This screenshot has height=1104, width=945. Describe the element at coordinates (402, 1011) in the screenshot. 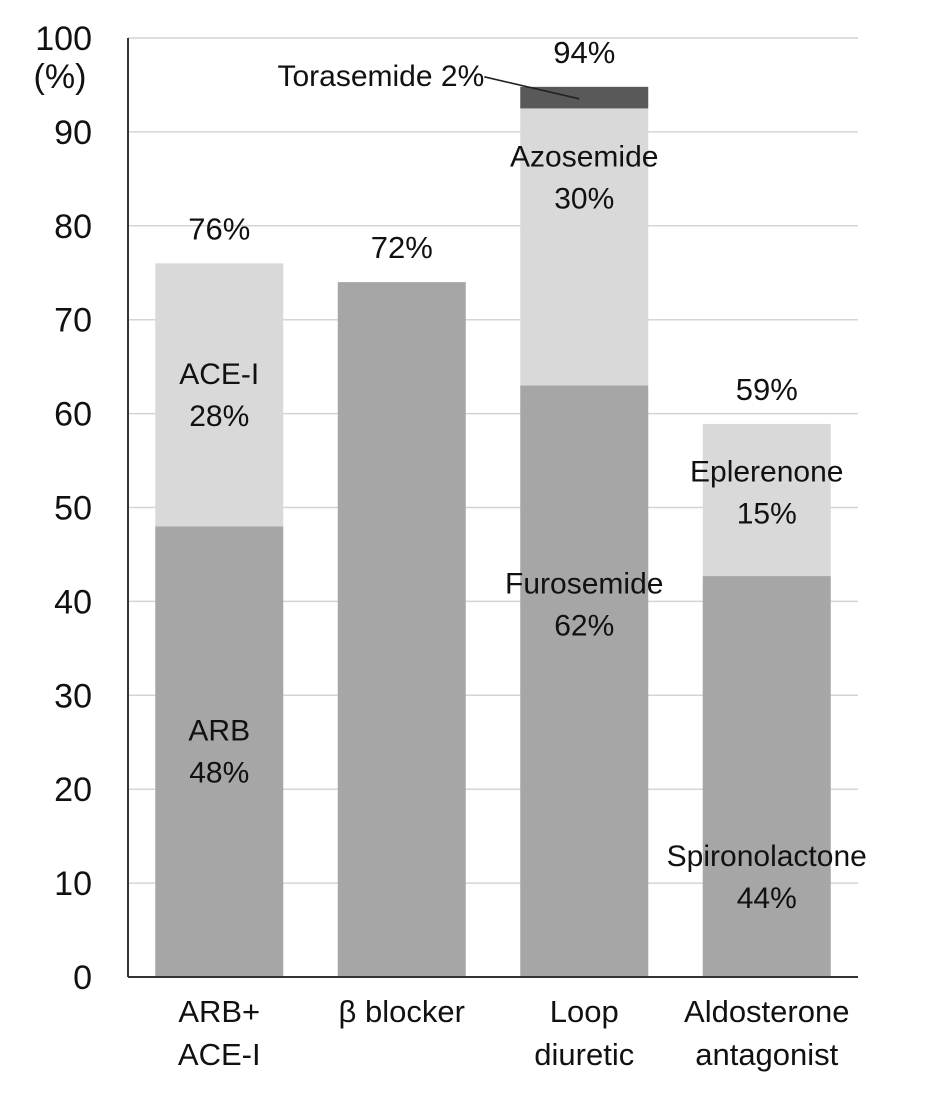

I see `category-label: β blocker` at that location.